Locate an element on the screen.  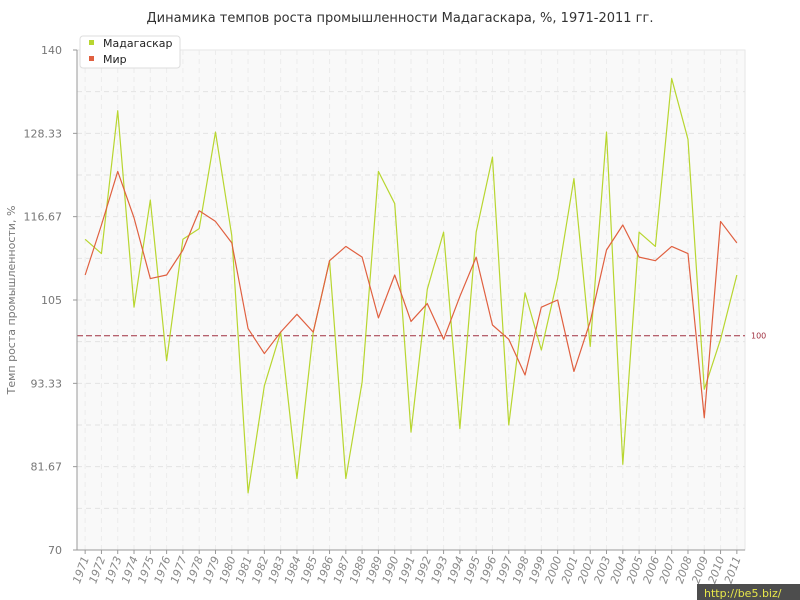
watermark: http://be5.biz/ is located at coordinates (748, 592).